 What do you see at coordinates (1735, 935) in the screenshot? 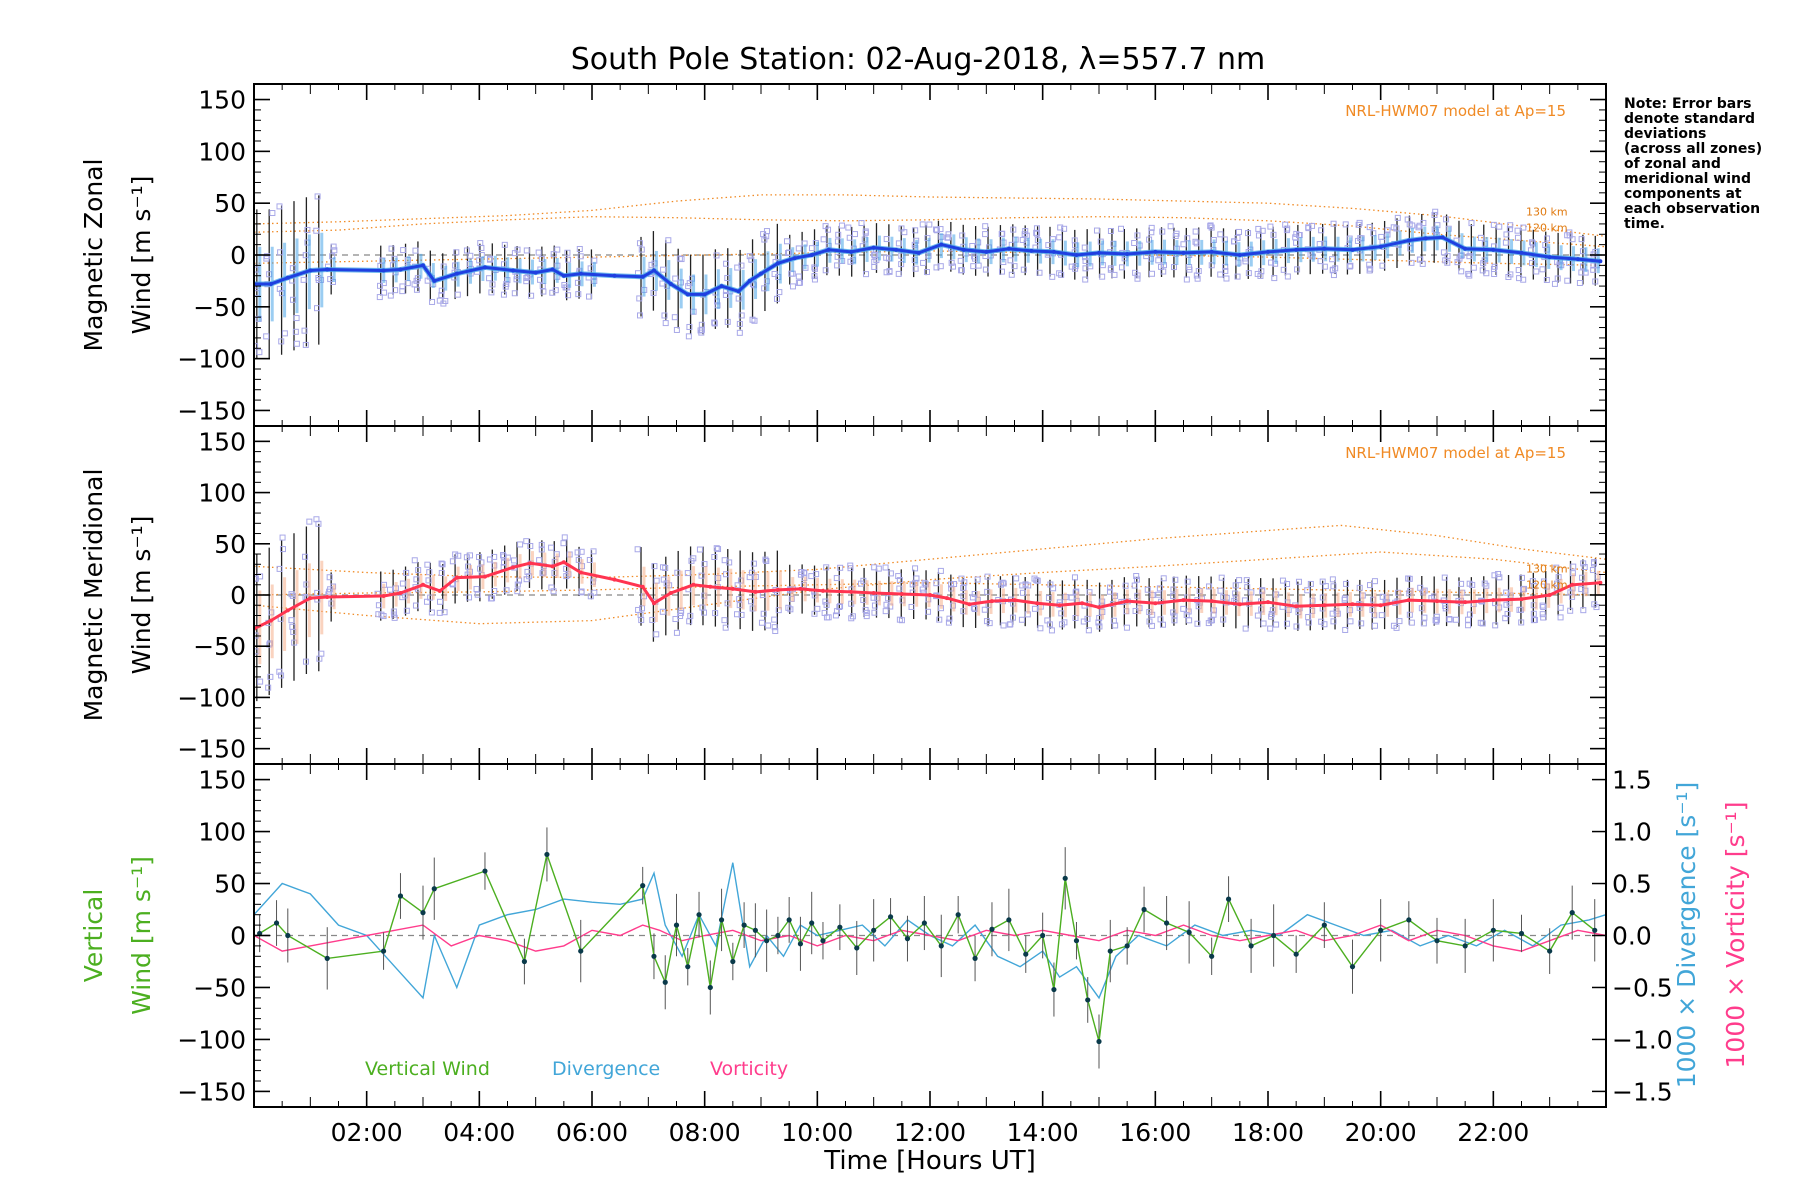
I see `y2-axis-title-vorticity: 1000 × Vorticity [s⁻¹]` at bounding box center [1735, 935].